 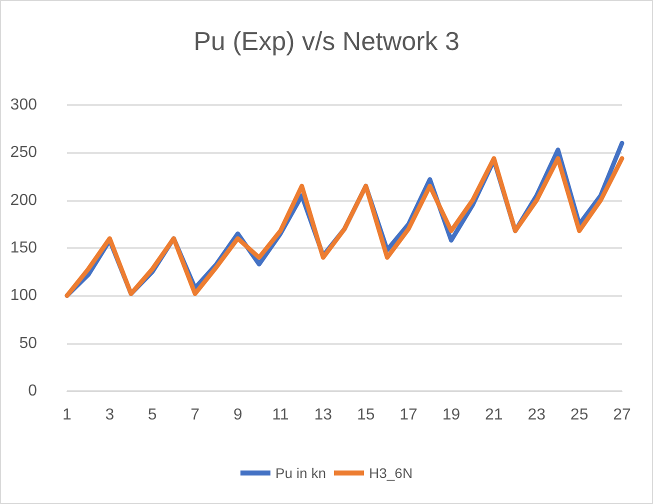 I want to click on x-tick-label: 19, so click(x=451, y=415).